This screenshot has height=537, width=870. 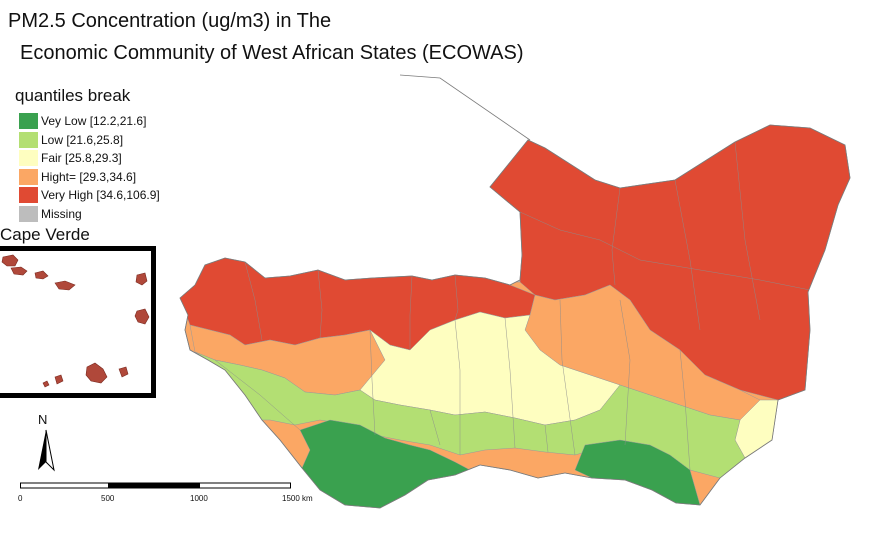 What do you see at coordinates (81, 158) in the screenshot?
I see `legend-label: Fair [25.8,29.3]` at bounding box center [81, 158].